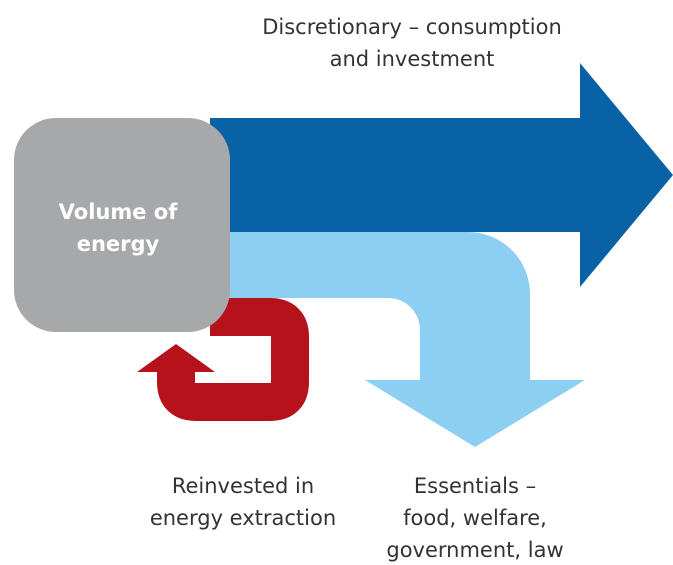  I want to click on label: and investment, so click(412, 59).